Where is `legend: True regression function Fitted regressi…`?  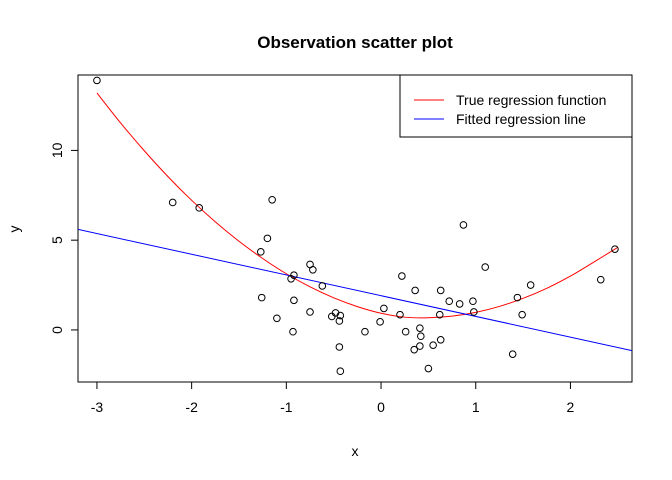
legend: True regression function Fitted regressi… is located at coordinates (516, 106).